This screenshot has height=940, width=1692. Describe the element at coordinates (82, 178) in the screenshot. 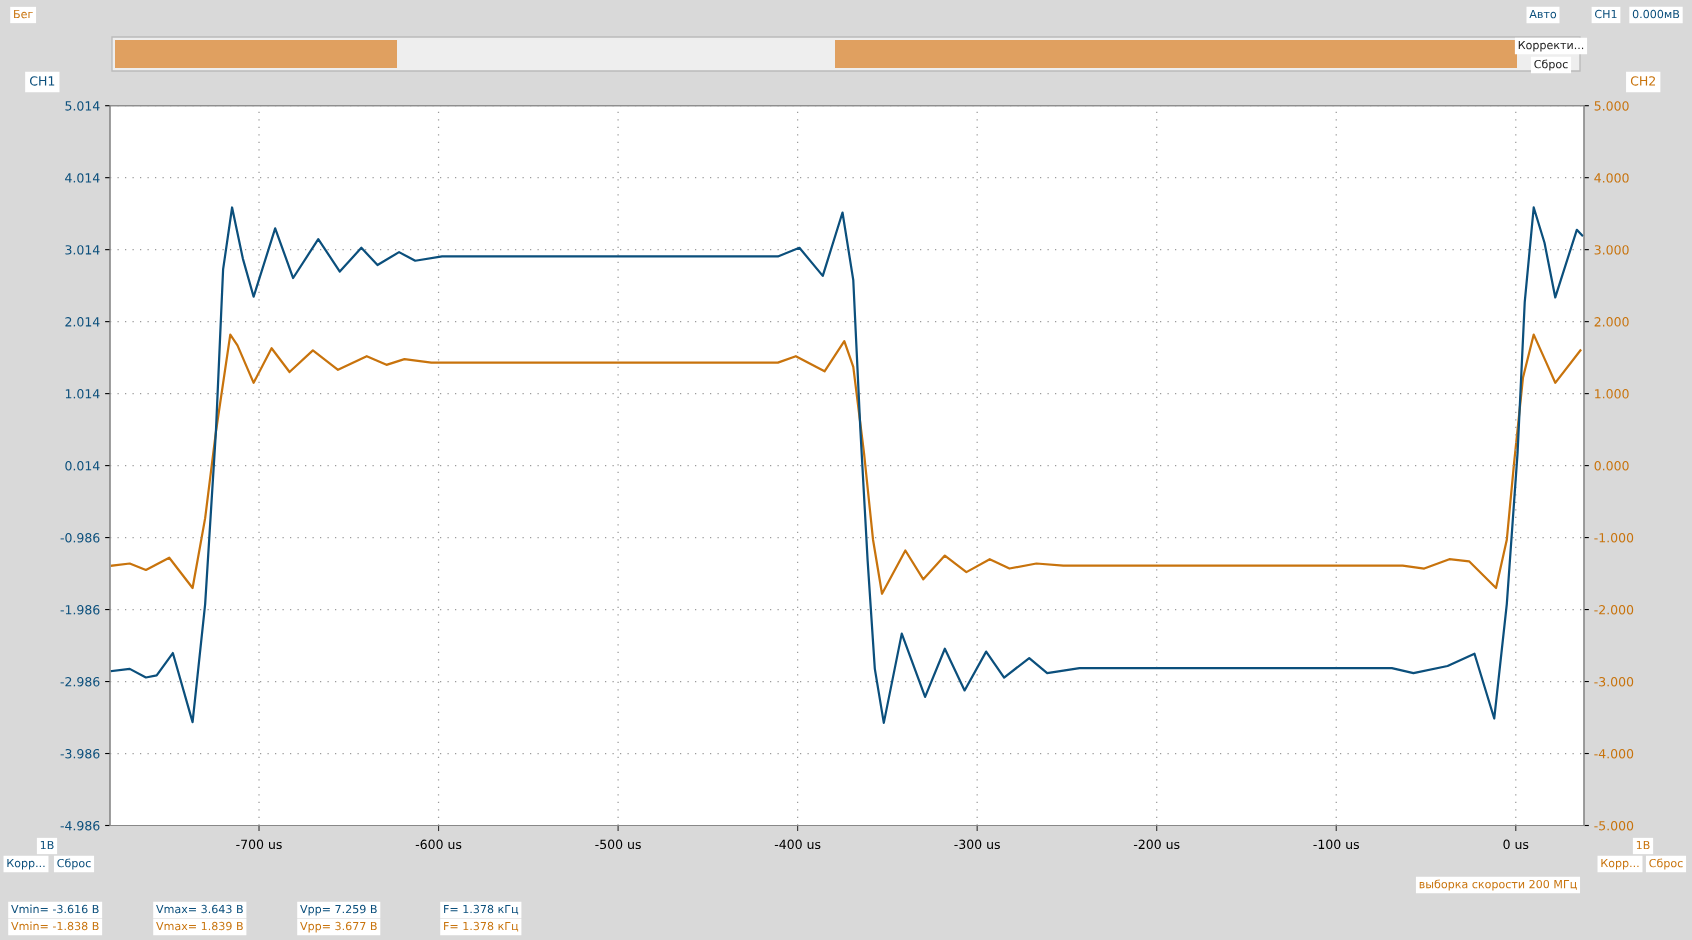

I see `y-tick-label: 4.014` at that location.